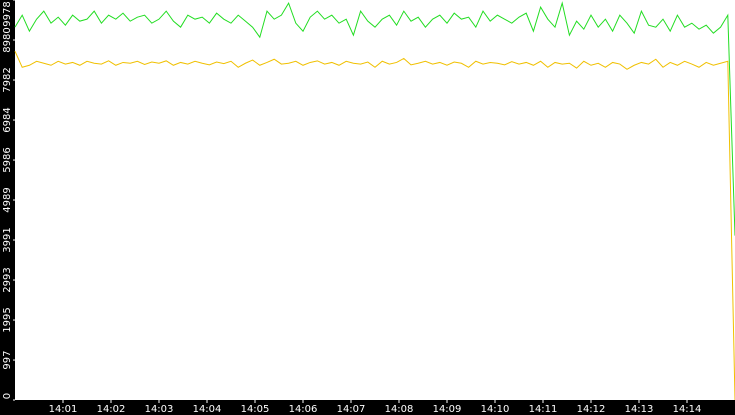  Describe the element at coordinates (7, 159) in the screenshot. I see `y-tick-label: 5986` at that location.